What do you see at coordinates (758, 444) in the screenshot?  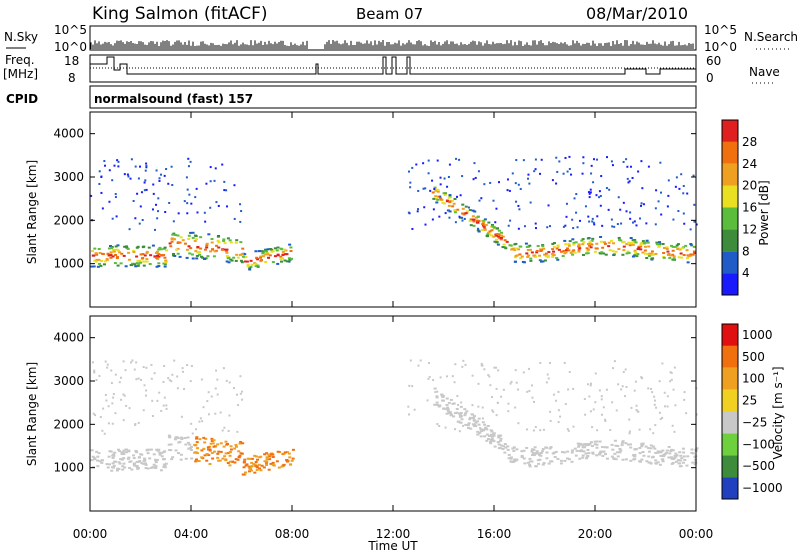 I see `colorbar-tick: −100` at bounding box center [758, 444].